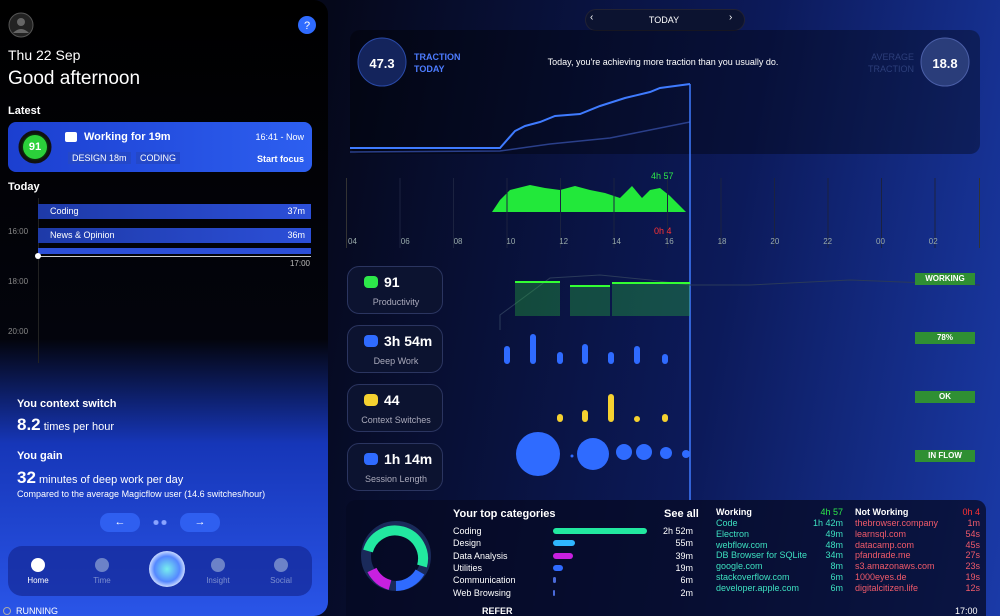 Image resolution: width=1000 pixels, height=616 pixels. Describe the element at coordinates (883, 555) in the screenshot. I see `not-working-app: pfandrade.me` at that location.